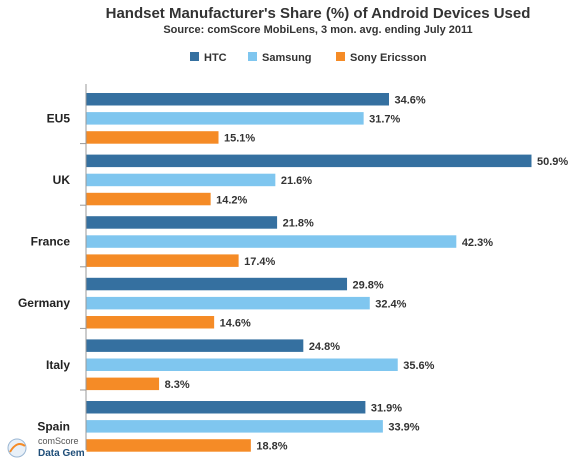 Image resolution: width=578 pixels, height=470 pixels. Describe the element at coordinates (340, 56) in the screenshot. I see `legend-swatch-sony-ericsson` at that location.